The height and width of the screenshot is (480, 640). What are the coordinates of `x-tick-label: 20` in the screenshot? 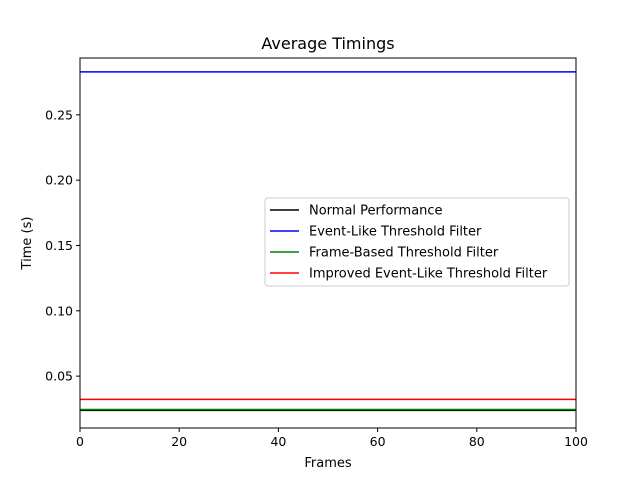 It's located at (179, 441).